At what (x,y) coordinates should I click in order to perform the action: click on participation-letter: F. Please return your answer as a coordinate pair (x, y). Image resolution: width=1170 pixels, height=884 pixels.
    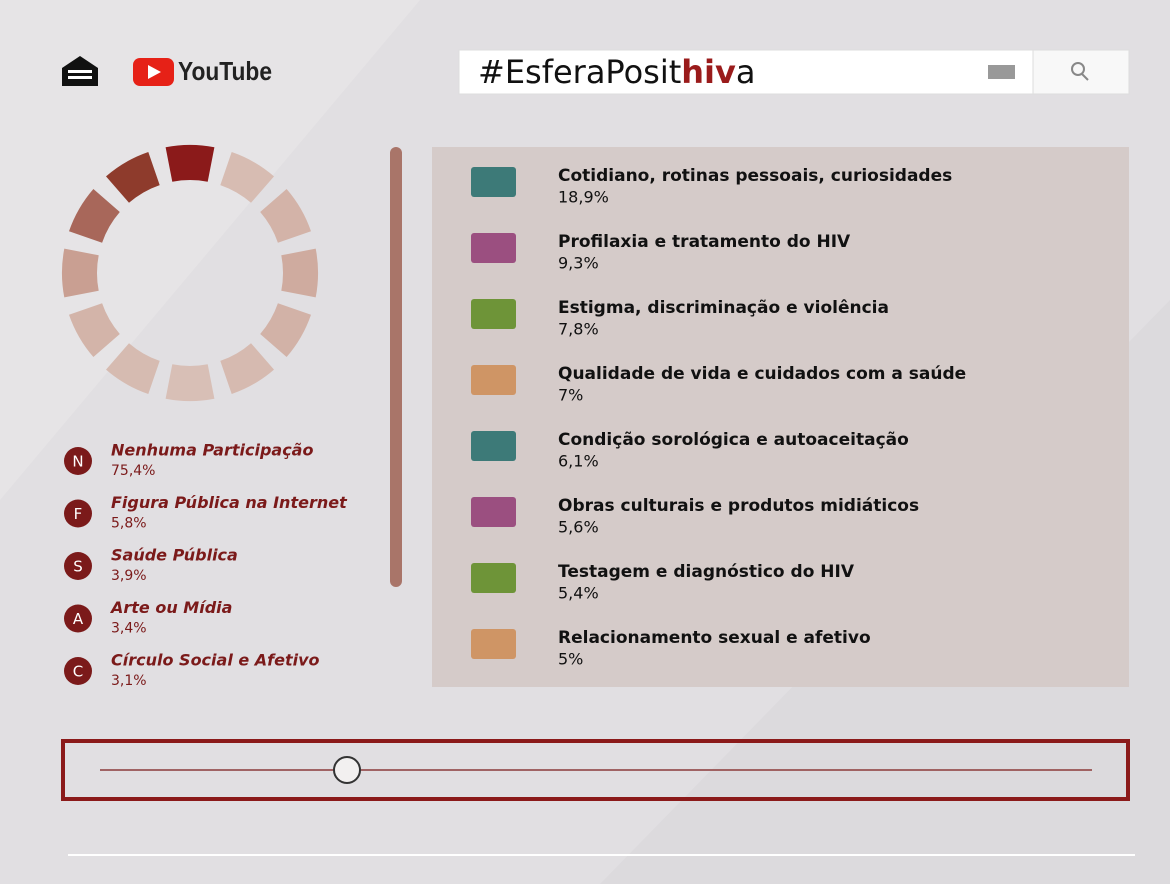
    Looking at the image, I should click on (78, 514).